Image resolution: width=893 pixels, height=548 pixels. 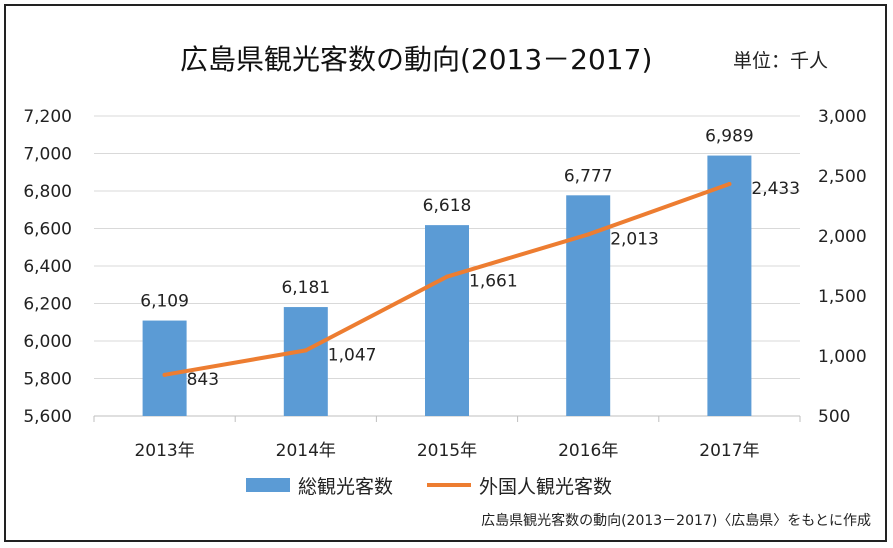 What do you see at coordinates (416, 59) in the screenshot?
I see `chart-title: 広島県観光客数の動向(2013－2017)` at bounding box center [416, 59].